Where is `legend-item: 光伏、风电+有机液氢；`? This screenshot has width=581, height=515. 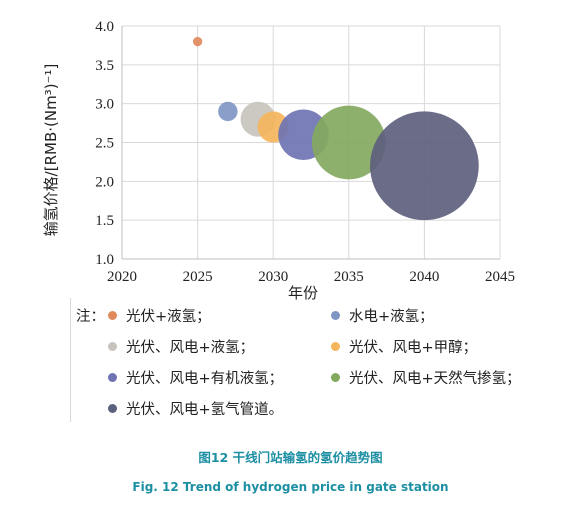 legend-item: 光伏、风电+有机液氢； is located at coordinates (195, 377).